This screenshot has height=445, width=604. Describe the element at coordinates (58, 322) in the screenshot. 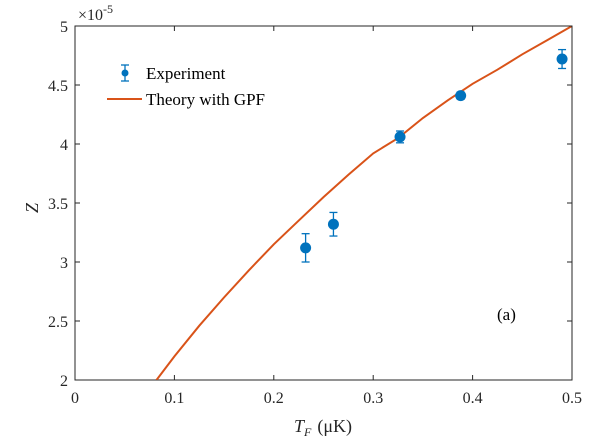

I see `y-tick-label: 2.5` at that location.